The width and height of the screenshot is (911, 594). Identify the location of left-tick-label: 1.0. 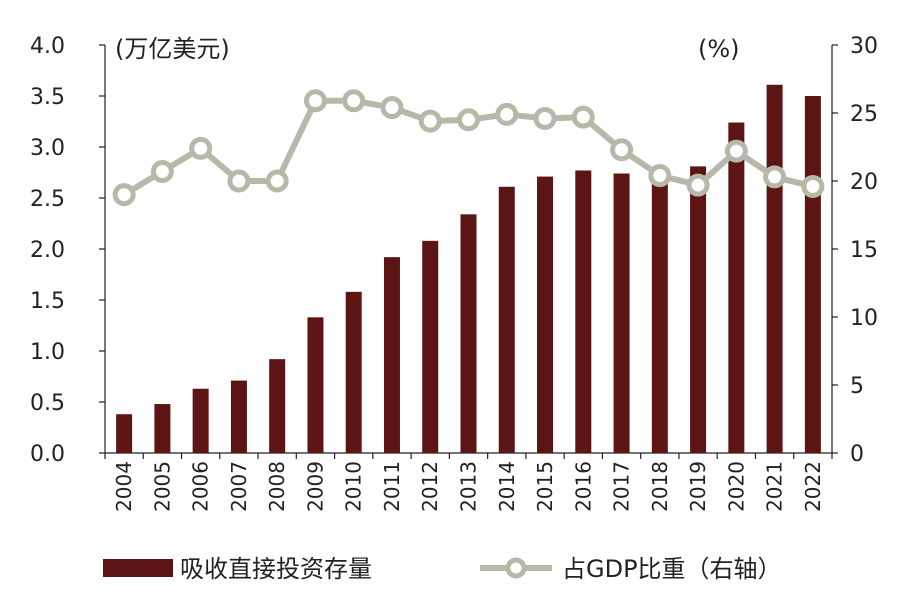
(47, 352).